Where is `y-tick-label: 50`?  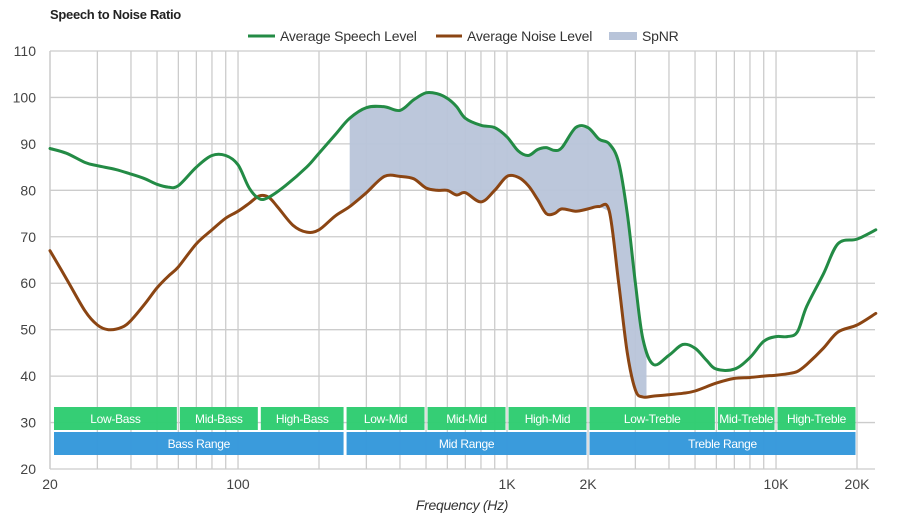 y-tick-label: 50 is located at coordinates (28, 330).